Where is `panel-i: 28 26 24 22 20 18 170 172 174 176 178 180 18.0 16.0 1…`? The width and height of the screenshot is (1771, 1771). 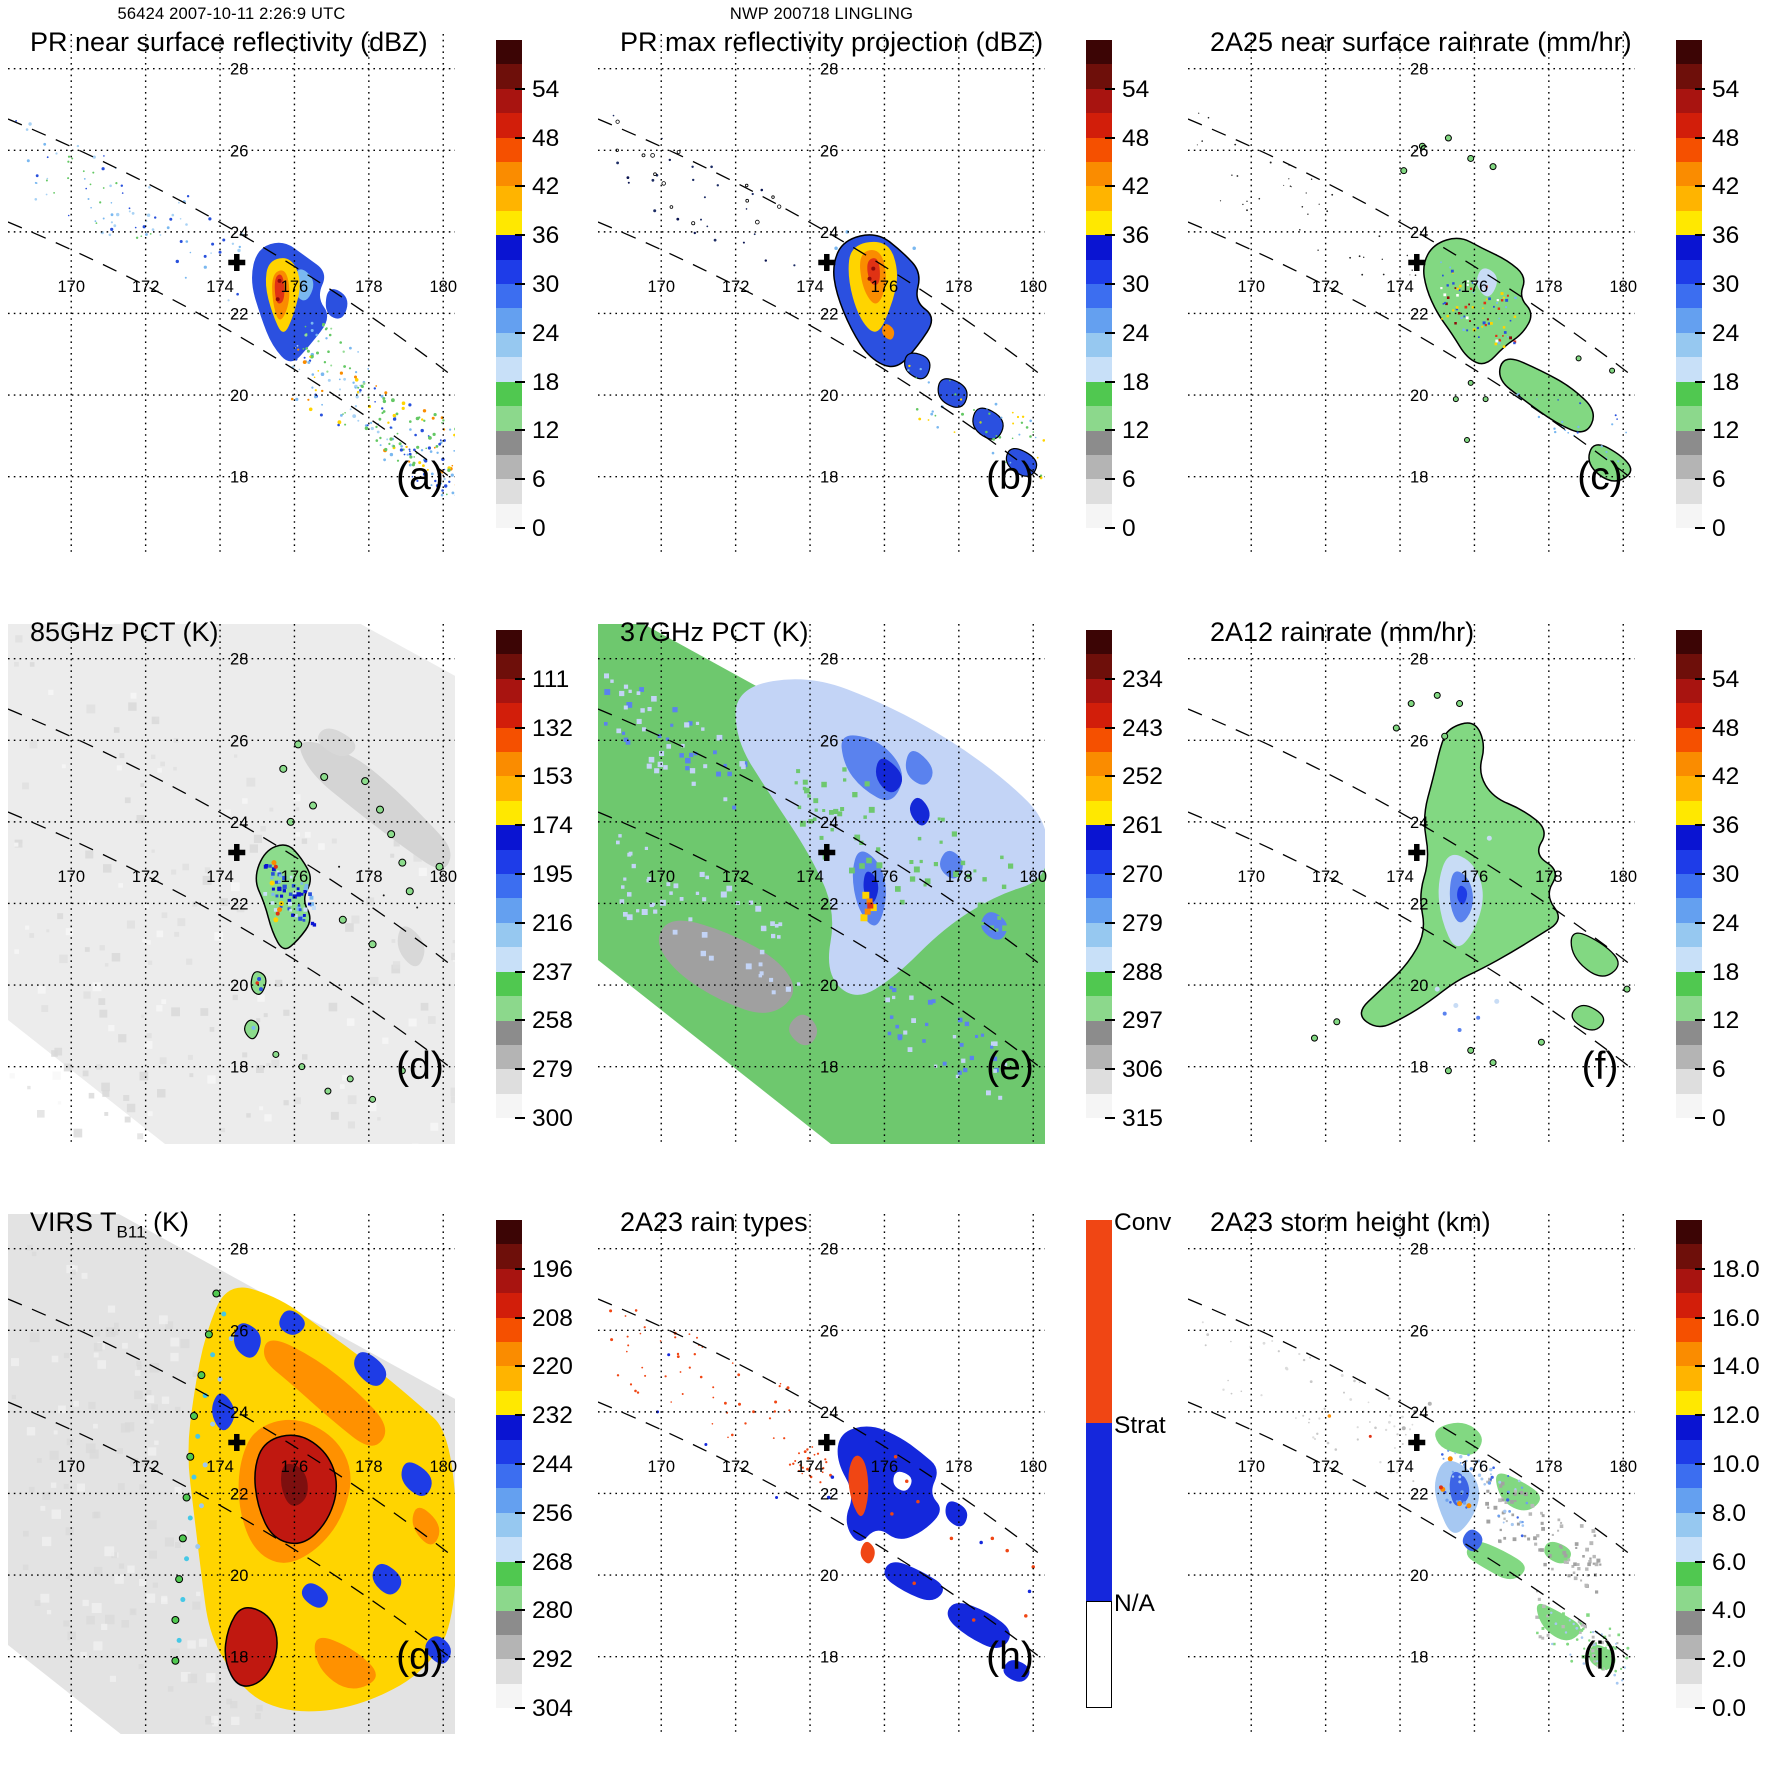
panel-i: 28 26 24 22 20 18 170 172 174 176 178 180 18.0 16.0 1… is located at coordinates (1475, 1475).